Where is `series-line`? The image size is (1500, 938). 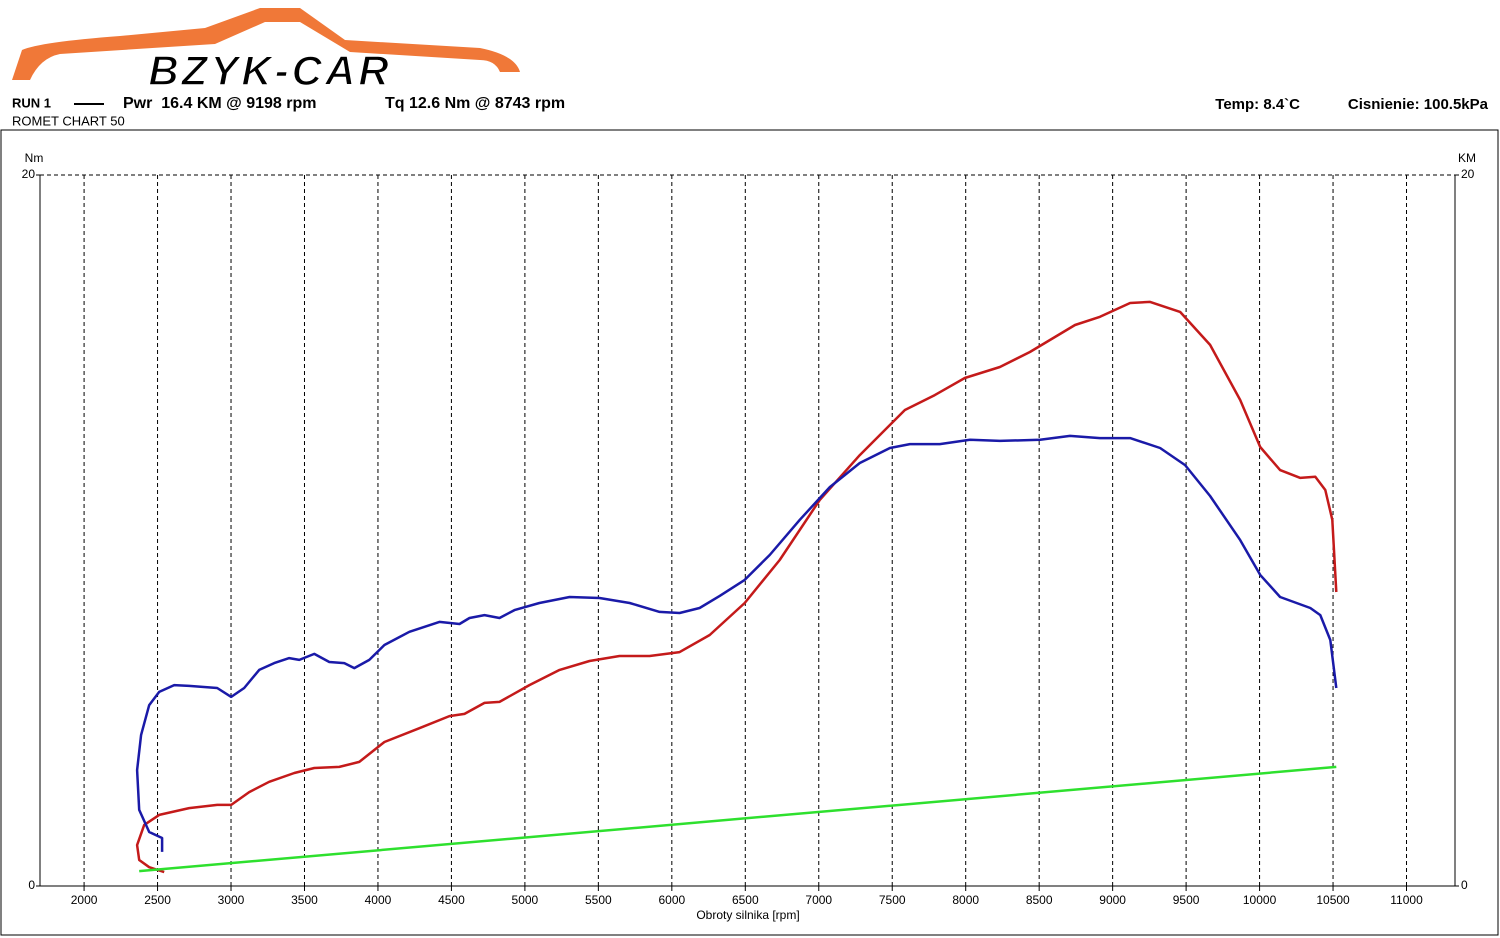
series-line is located at coordinates (738, 819).